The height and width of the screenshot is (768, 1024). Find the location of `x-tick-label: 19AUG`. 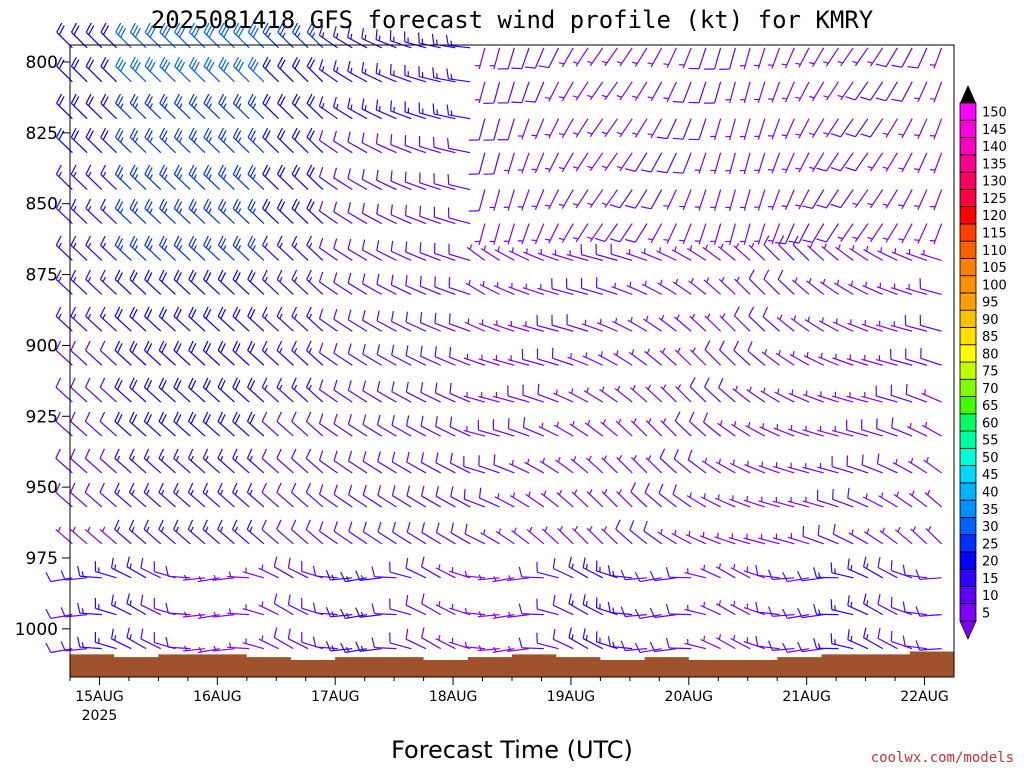

x-tick-label: 19AUG is located at coordinates (571, 697).